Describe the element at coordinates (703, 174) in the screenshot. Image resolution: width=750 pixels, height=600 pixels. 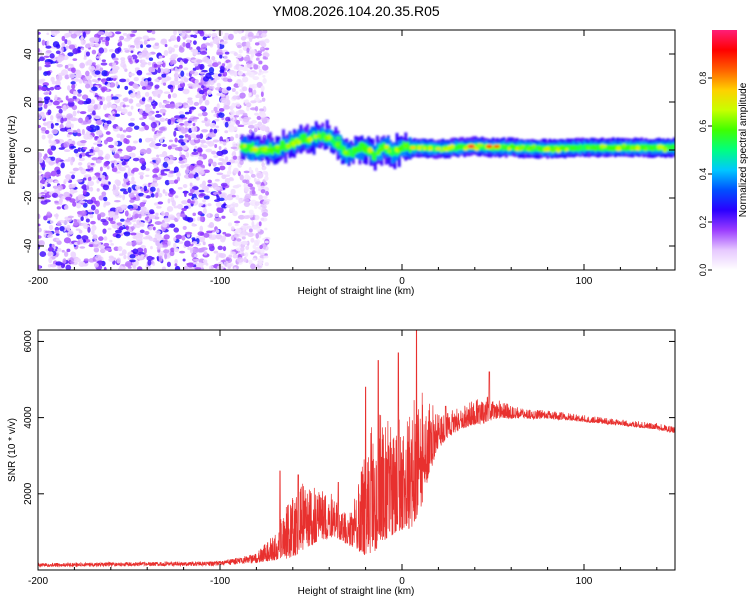
I see `colorbar-tick-label: 0.4` at that location.